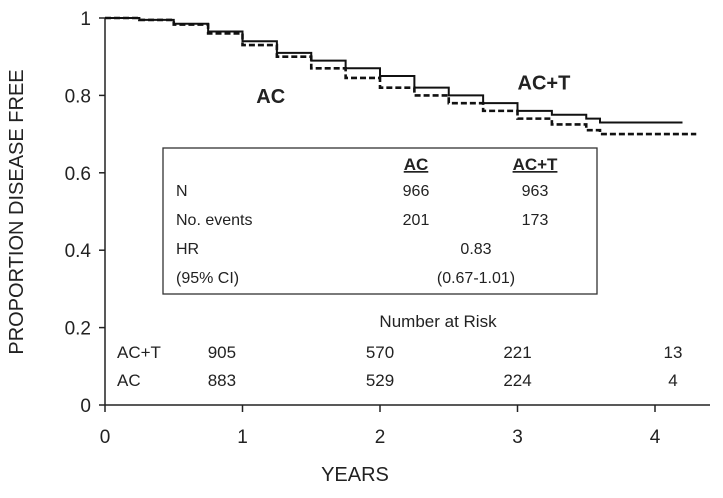  I want to click on y-tick-label: 0.6, so click(78, 174).